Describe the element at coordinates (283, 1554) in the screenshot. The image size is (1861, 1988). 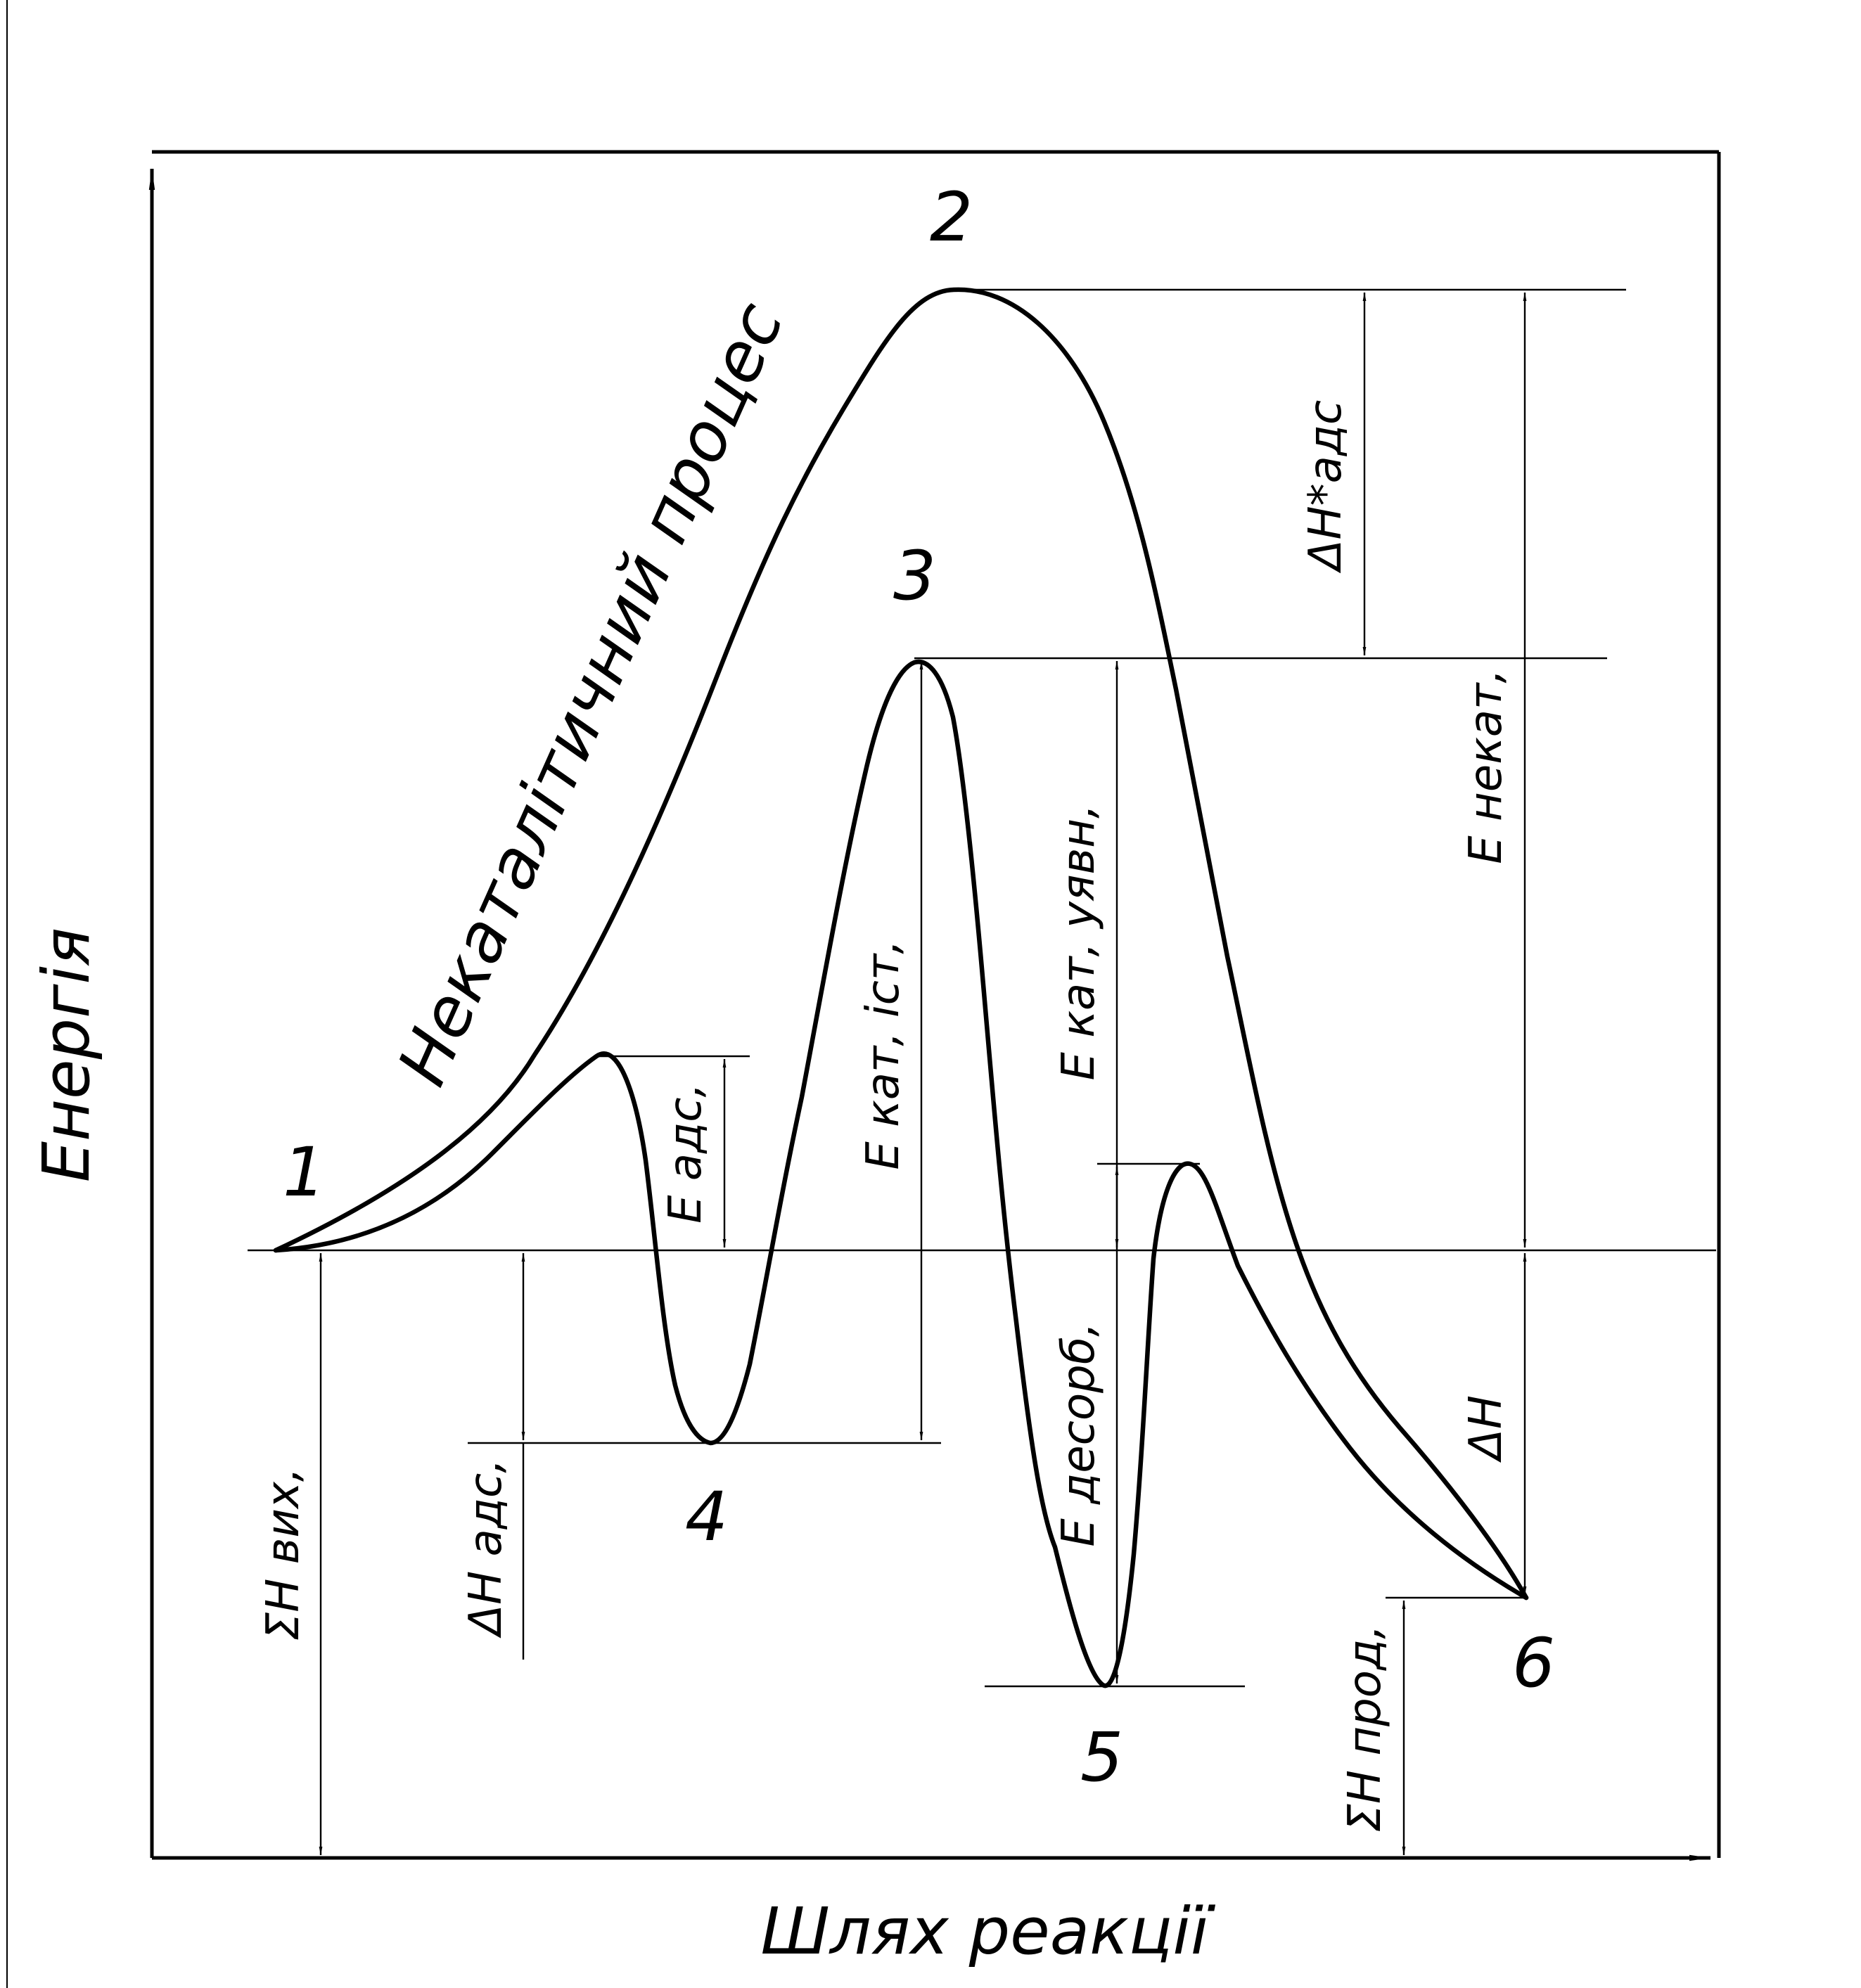
I see `sum-h-vyh-label: ΣH вих,` at that location.